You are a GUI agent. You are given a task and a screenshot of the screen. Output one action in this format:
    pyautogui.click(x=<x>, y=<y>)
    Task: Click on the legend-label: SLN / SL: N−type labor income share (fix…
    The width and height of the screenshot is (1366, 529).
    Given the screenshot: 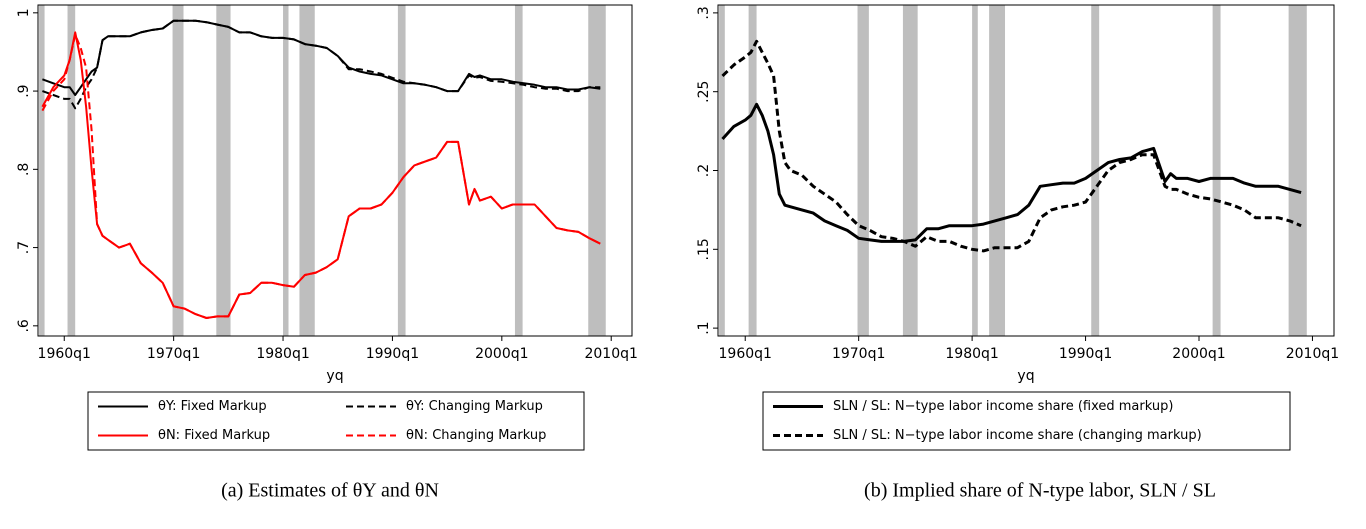 What is the action you would take?
    pyautogui.click(x=1003, y=406)
    